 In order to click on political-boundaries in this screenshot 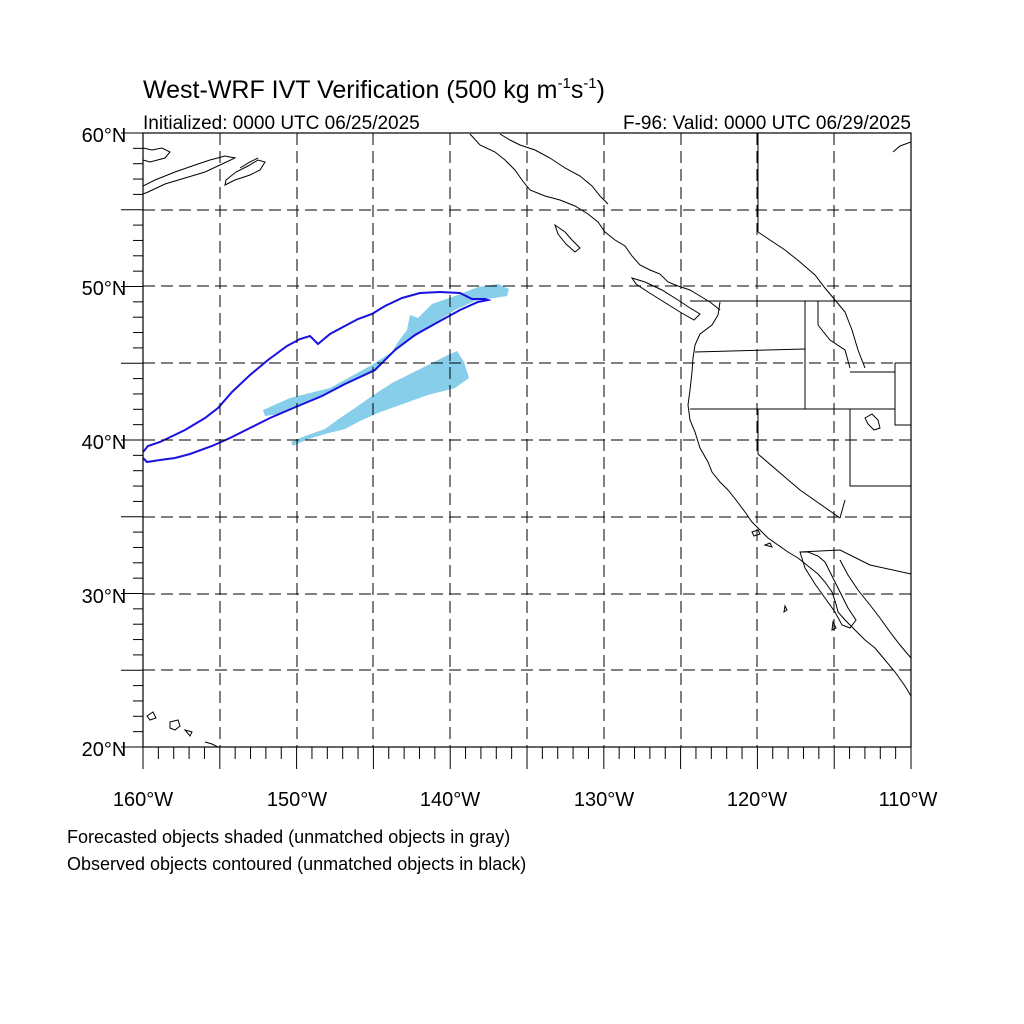, I will do `click(800, 354)`.